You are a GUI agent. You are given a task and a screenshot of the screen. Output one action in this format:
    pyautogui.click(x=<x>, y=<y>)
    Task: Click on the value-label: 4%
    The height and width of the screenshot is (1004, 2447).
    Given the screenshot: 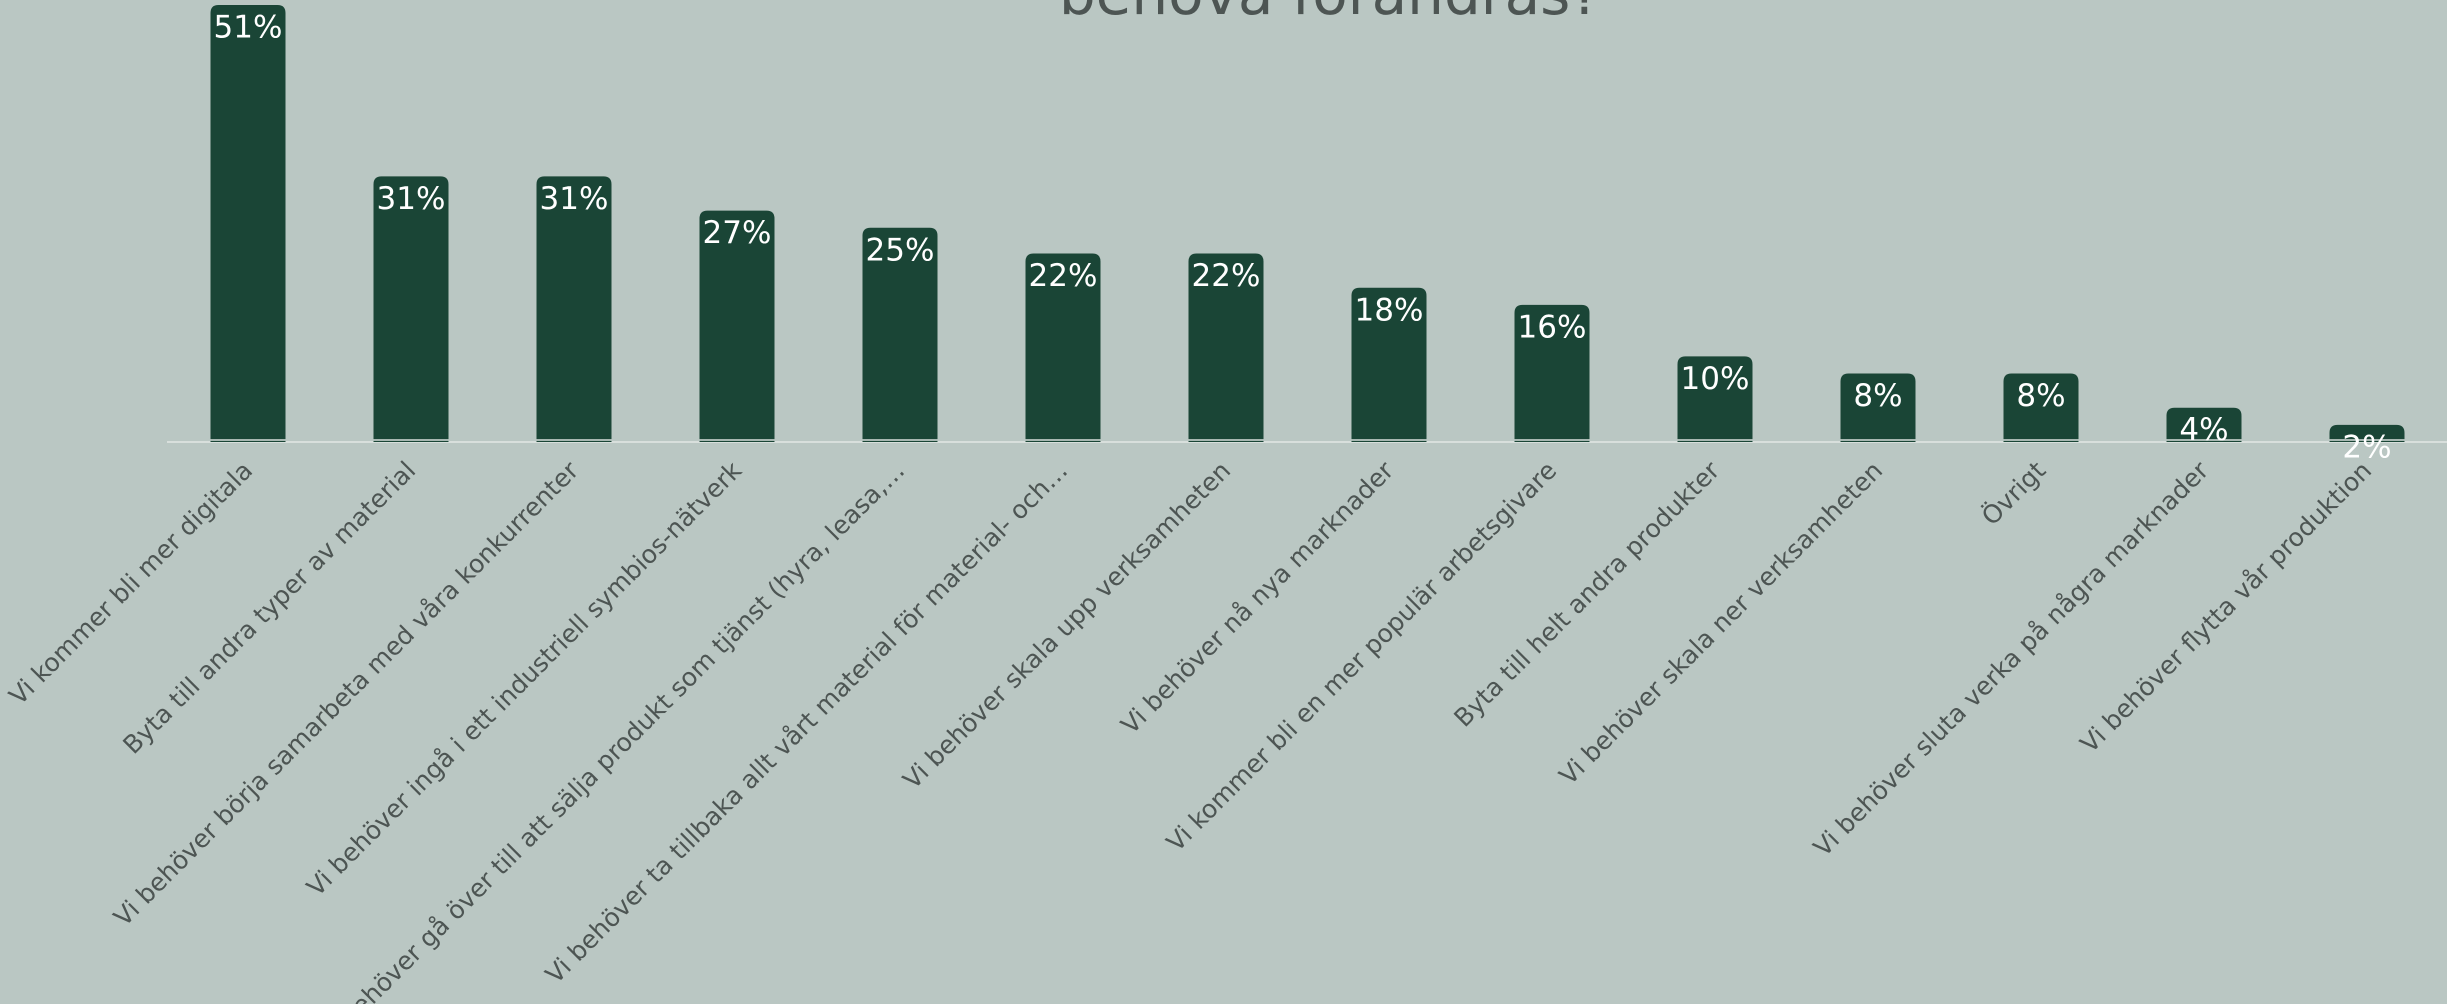 What is the action you would take?
    pyautogui.click(x=2203, y=430)
    